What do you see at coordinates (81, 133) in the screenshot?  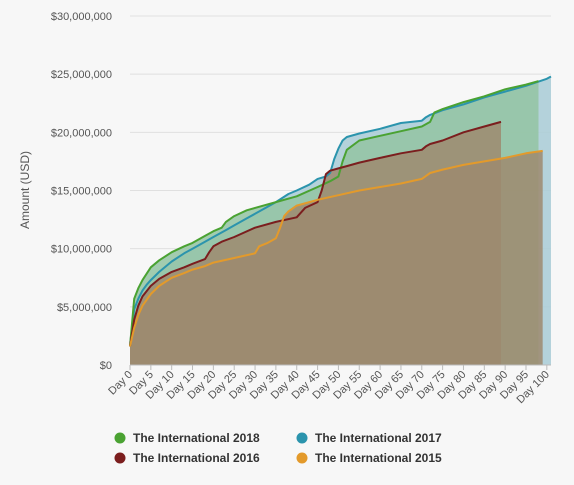 I see `y-tick-label: $20,000,000` at bounding box center [81, 133].